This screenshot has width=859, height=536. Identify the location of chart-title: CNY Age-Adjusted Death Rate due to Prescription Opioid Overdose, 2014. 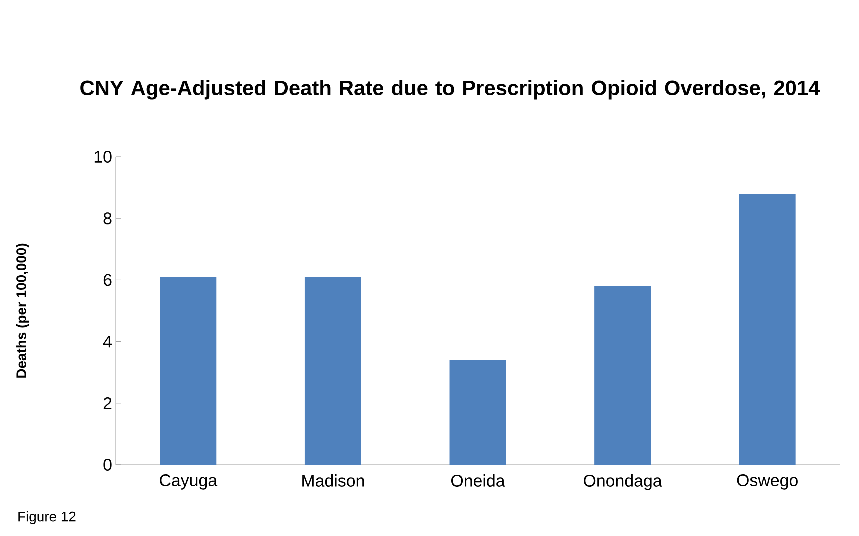
(450, 90).